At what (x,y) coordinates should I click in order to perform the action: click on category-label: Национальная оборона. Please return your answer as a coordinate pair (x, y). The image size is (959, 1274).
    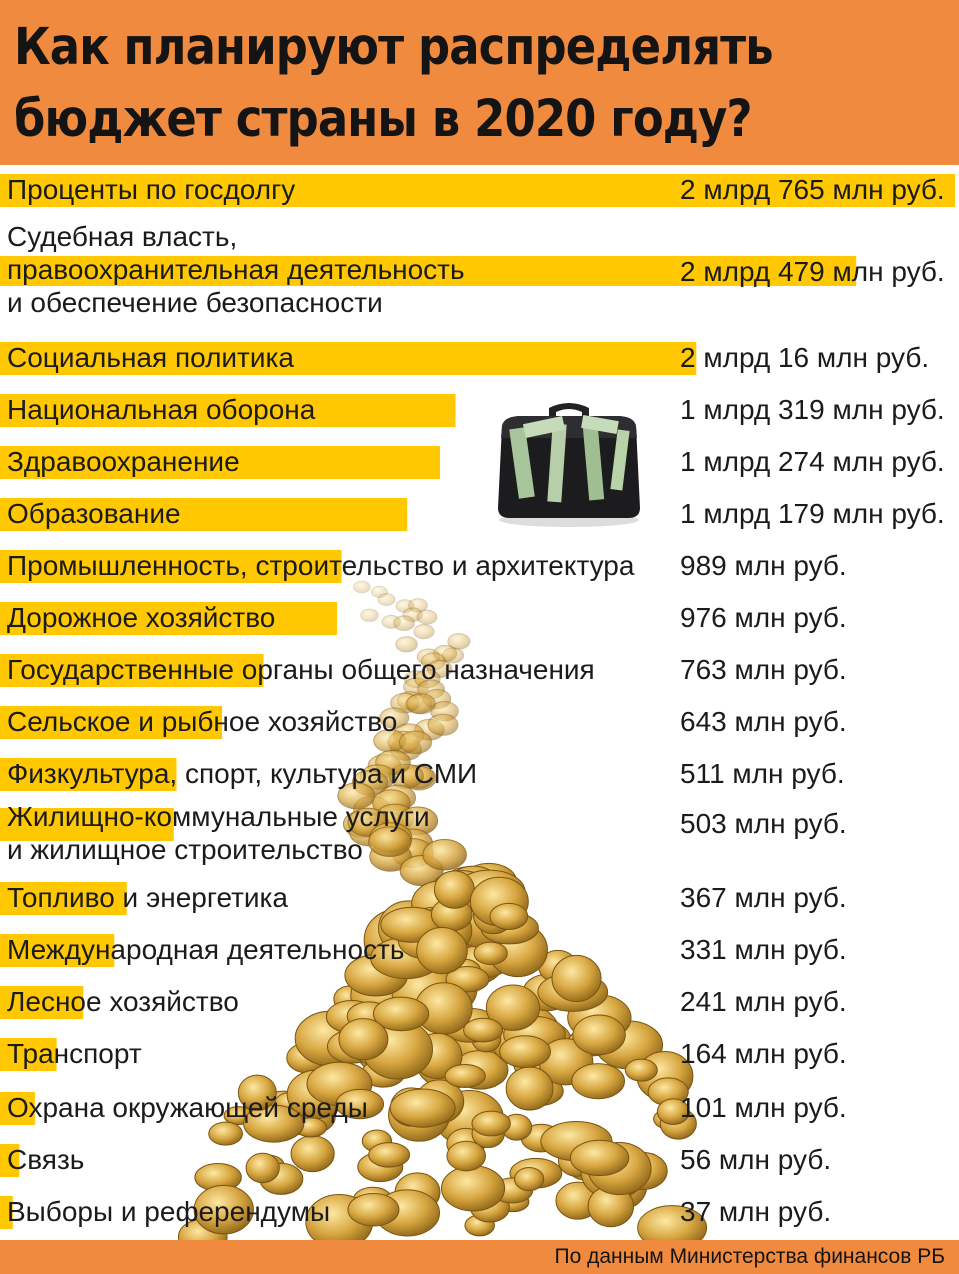
    Looking at the image, I should click on (161, 411).